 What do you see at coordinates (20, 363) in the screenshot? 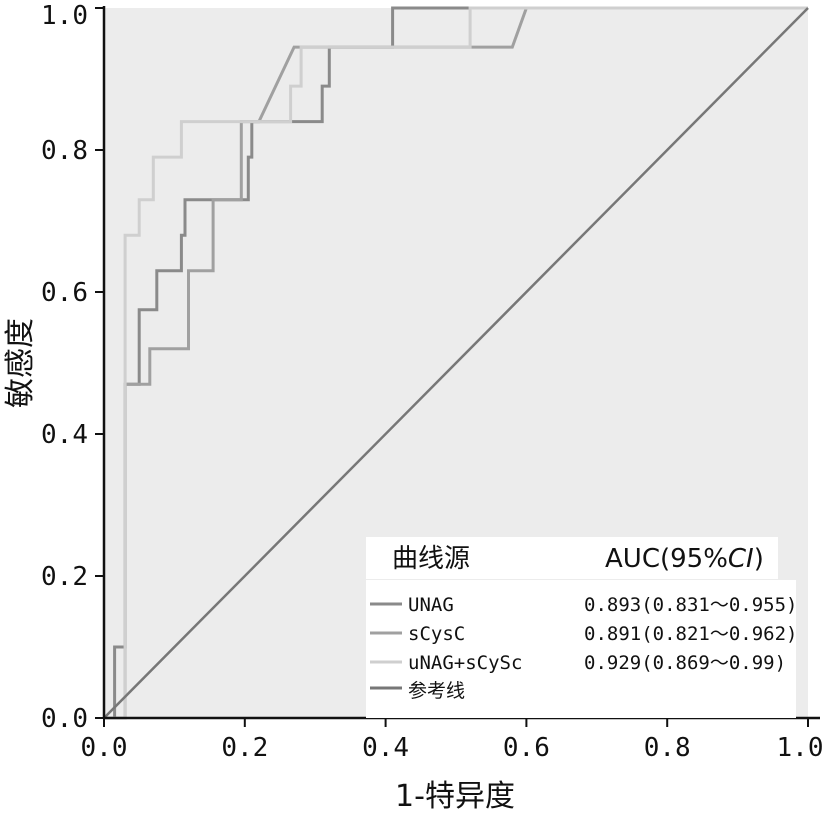
I see `y-axis-title: 敏感度` at bounding box center [20, 363].